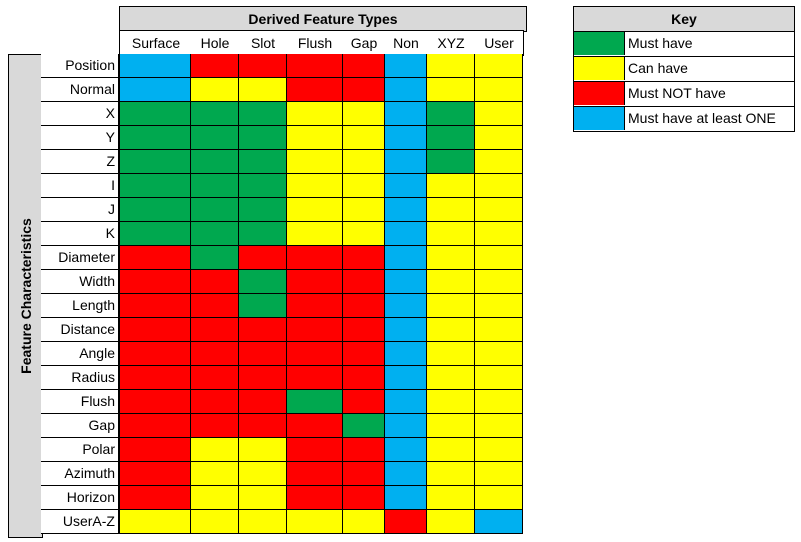 This screenshot has height=542, width=801. I want to click on column-header: Hole, so click(215, 43).